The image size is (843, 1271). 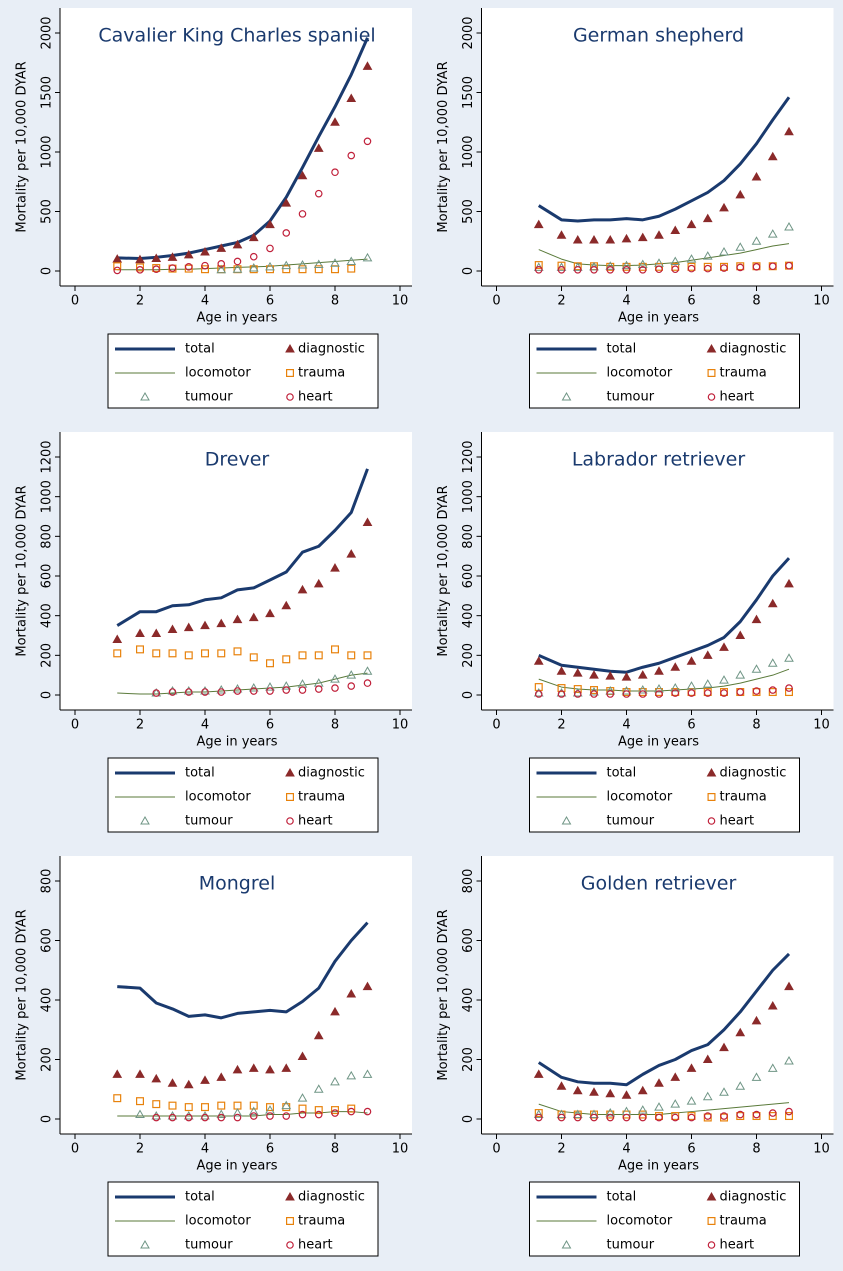 I want to click on legend-label: locomotor, so click(x=640, y=797).